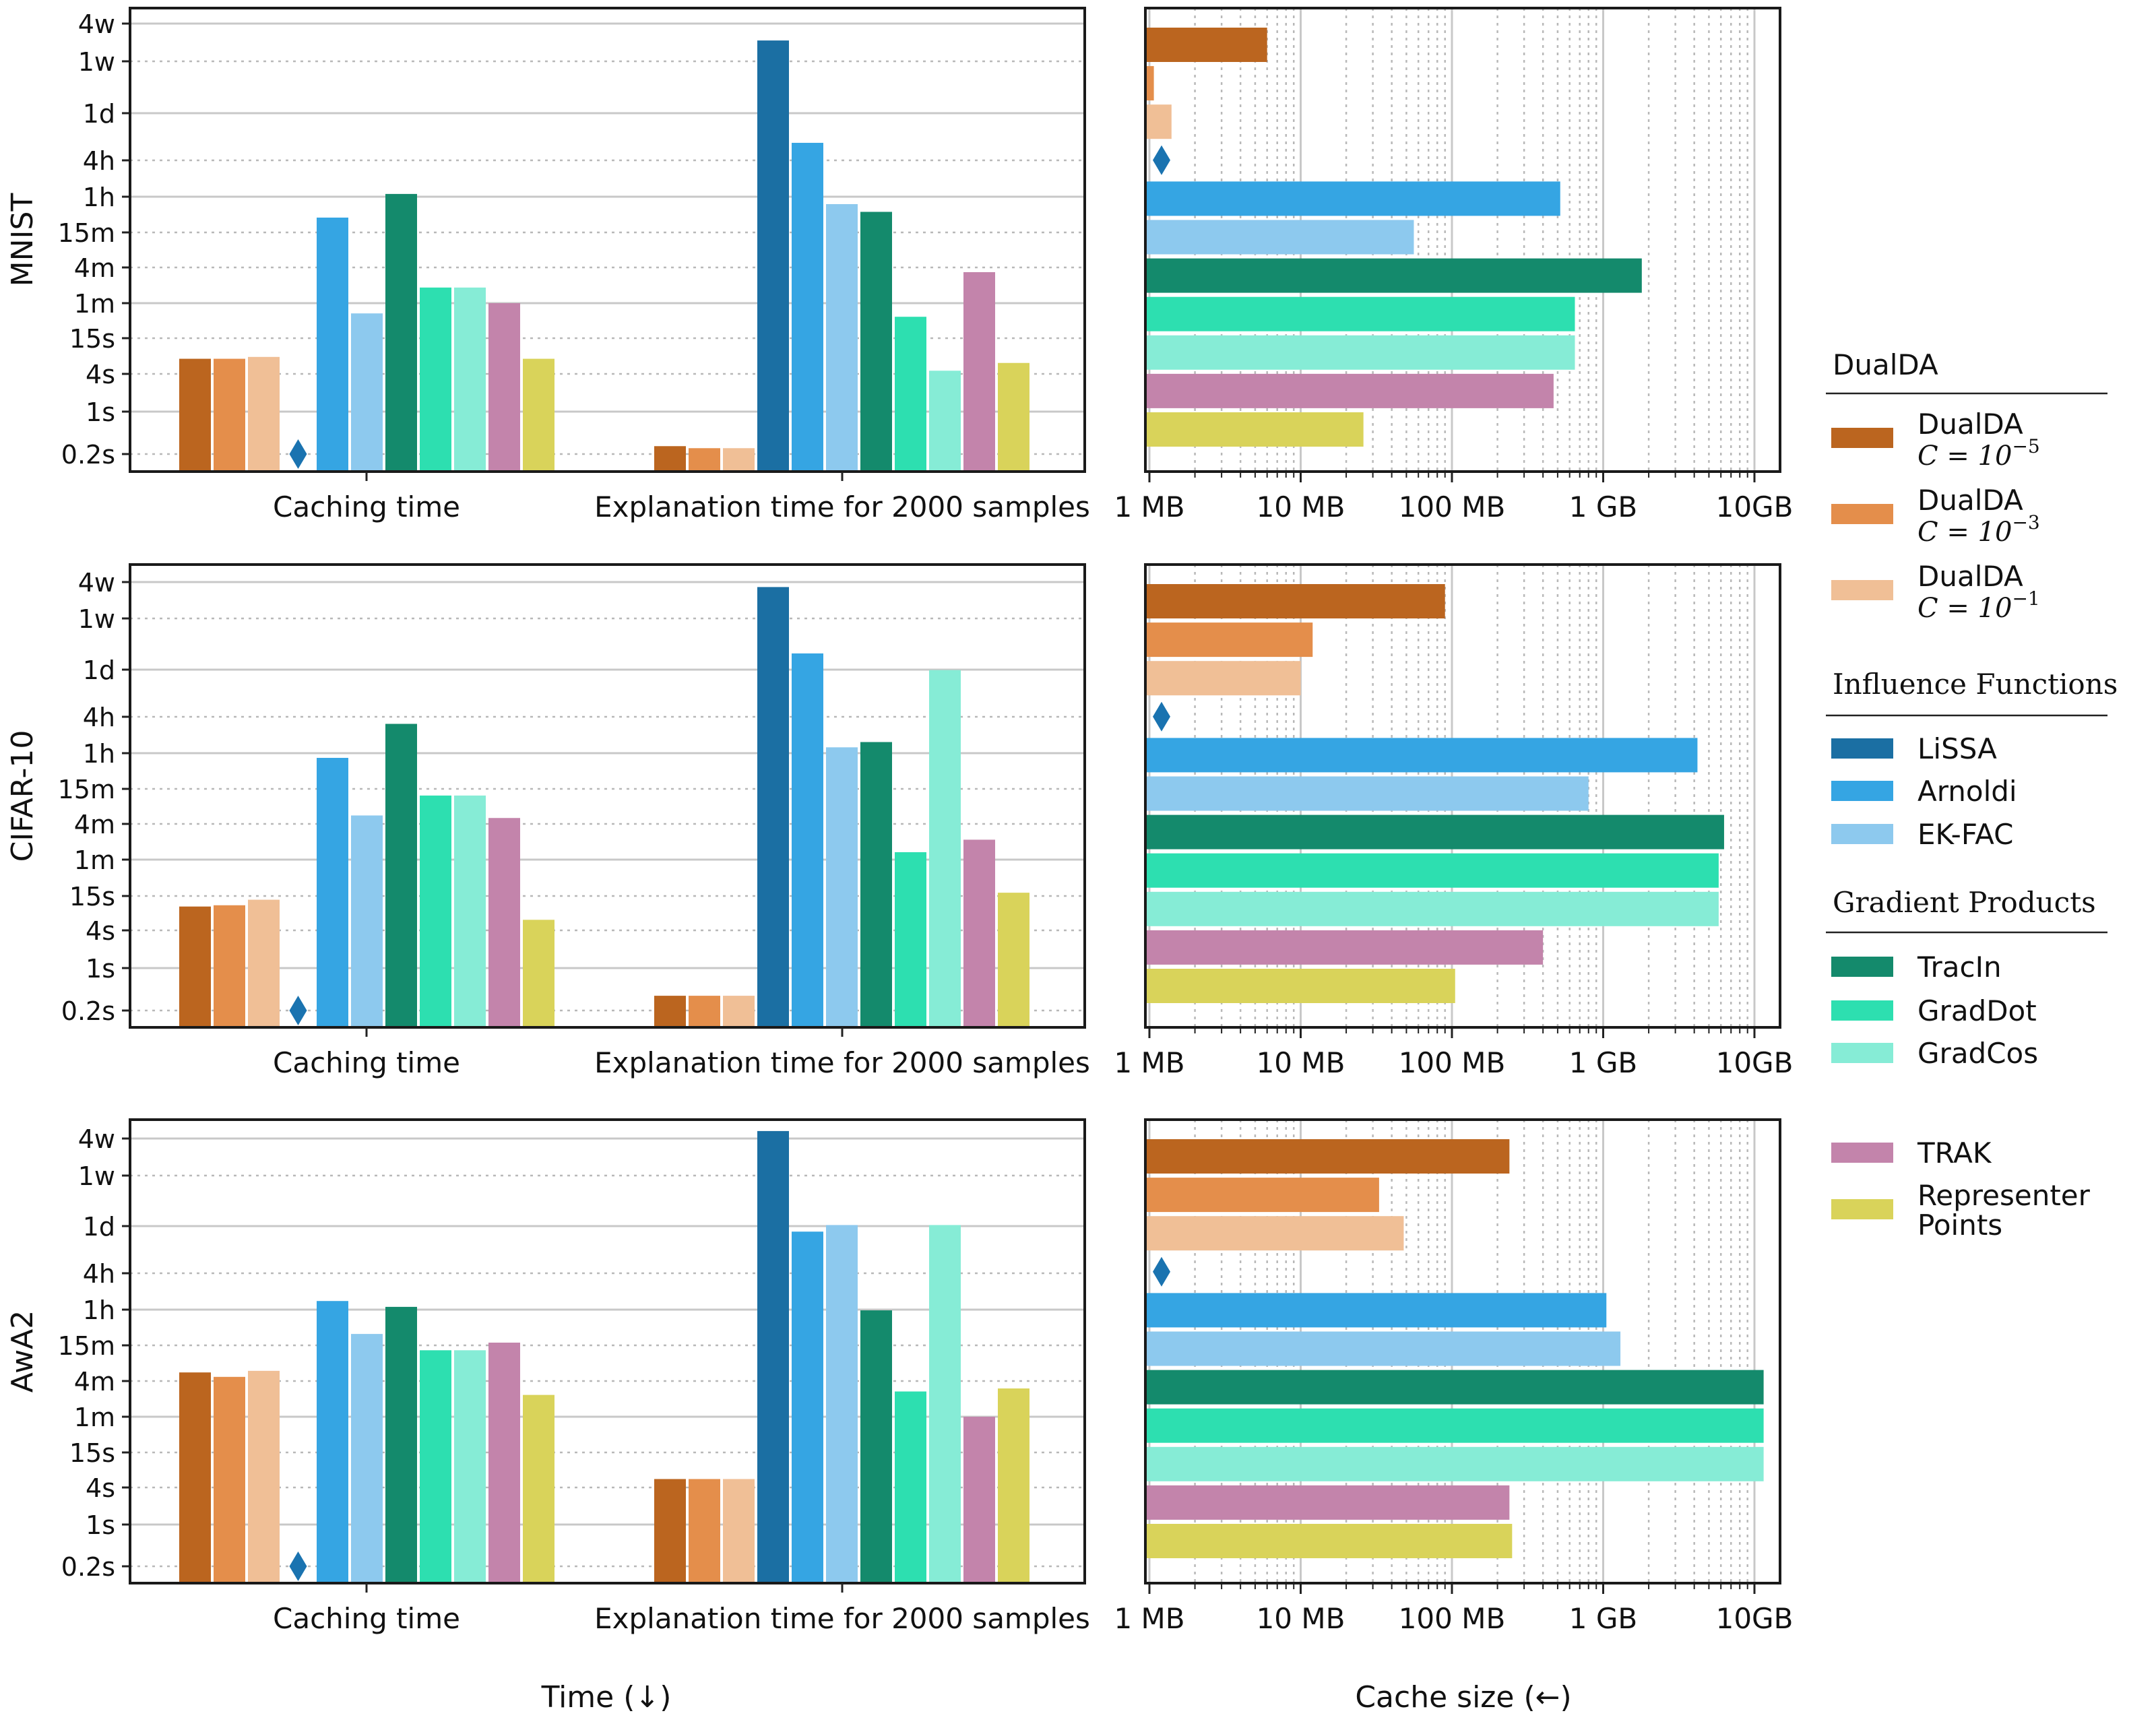  What do you see at coordinates (1964, 902) in the screenshot?
I see `legend-title: Gradient Products` at bounding box center [1964, 902].